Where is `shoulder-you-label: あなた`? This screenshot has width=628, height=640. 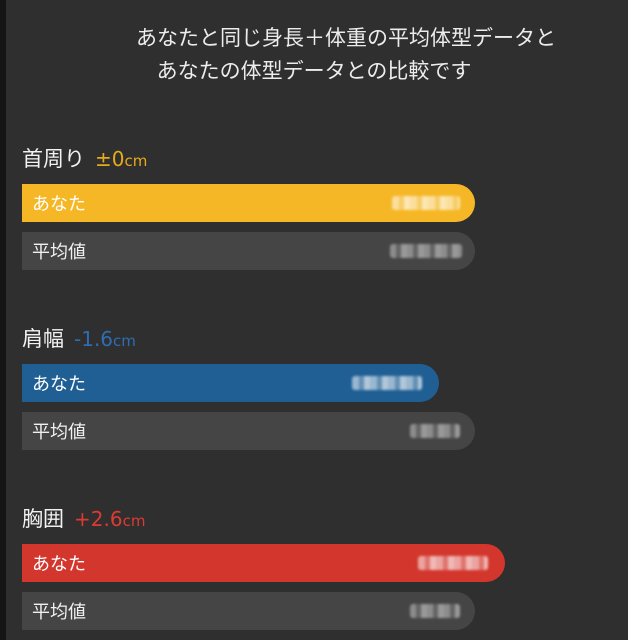
shoulder-you-label: あなた is located at coordinates (59, 384).